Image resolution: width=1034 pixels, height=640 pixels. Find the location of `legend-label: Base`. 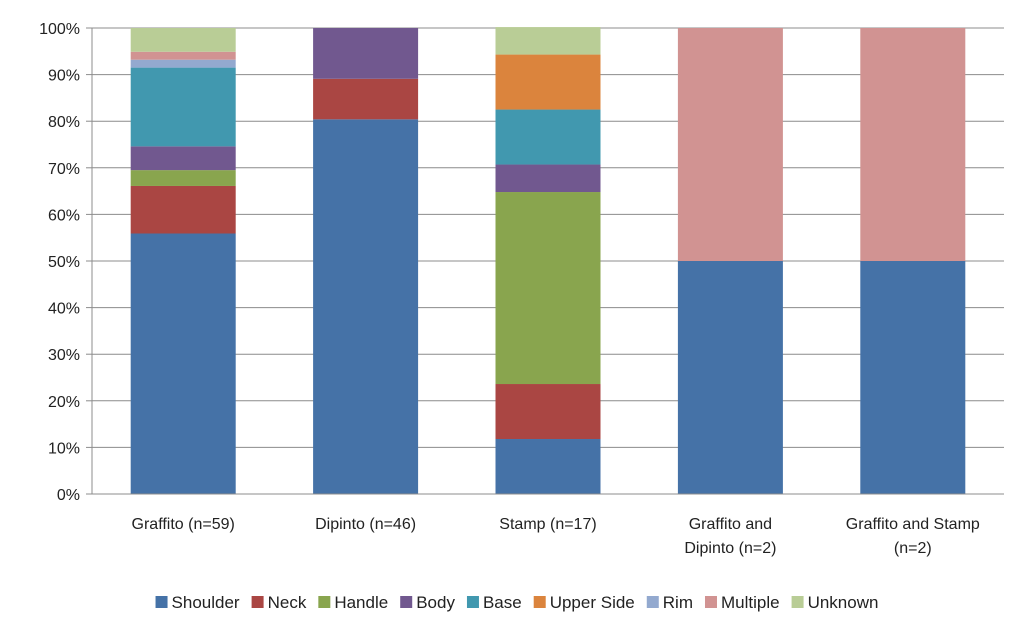

legend-label: Base is located at coordinates (502, 602).